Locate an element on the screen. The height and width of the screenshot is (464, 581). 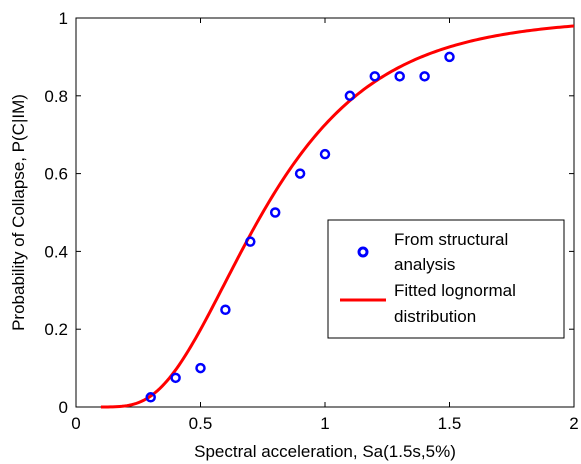
y-tick-label: 1 is located at coordinates (63, 18).